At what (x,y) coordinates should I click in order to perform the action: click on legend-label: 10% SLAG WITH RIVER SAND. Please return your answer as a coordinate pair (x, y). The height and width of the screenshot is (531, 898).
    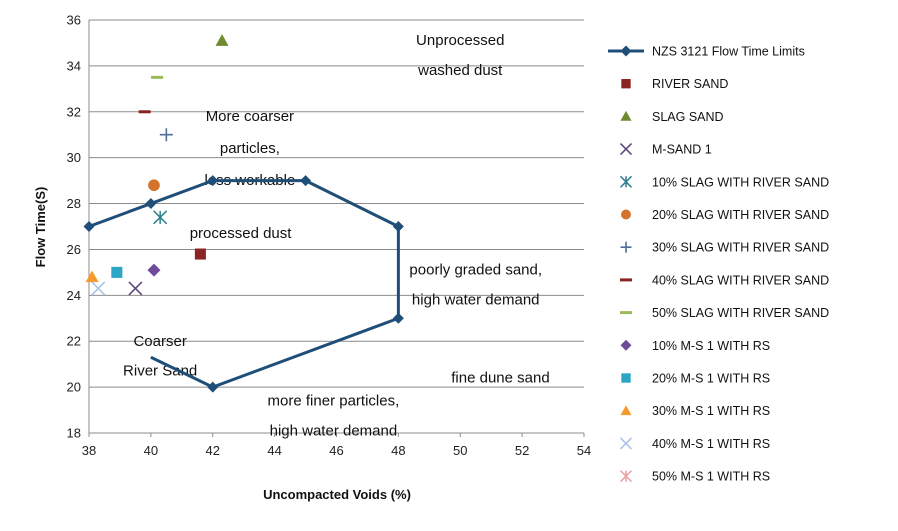
    Looking at the image, I should click on (740, 182).